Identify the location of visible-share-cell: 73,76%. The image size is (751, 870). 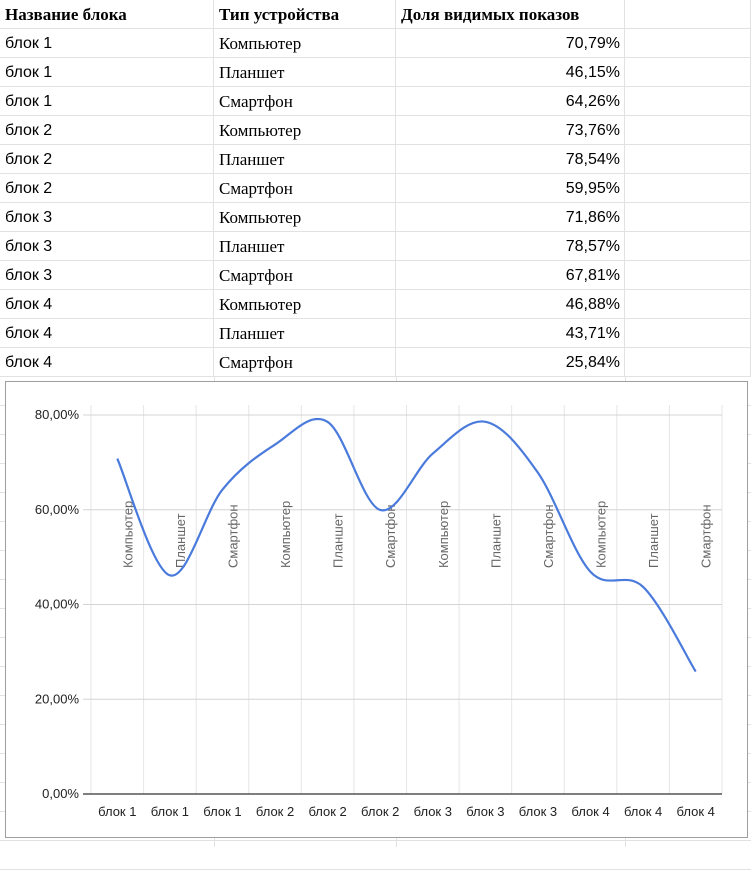
(510, 130).